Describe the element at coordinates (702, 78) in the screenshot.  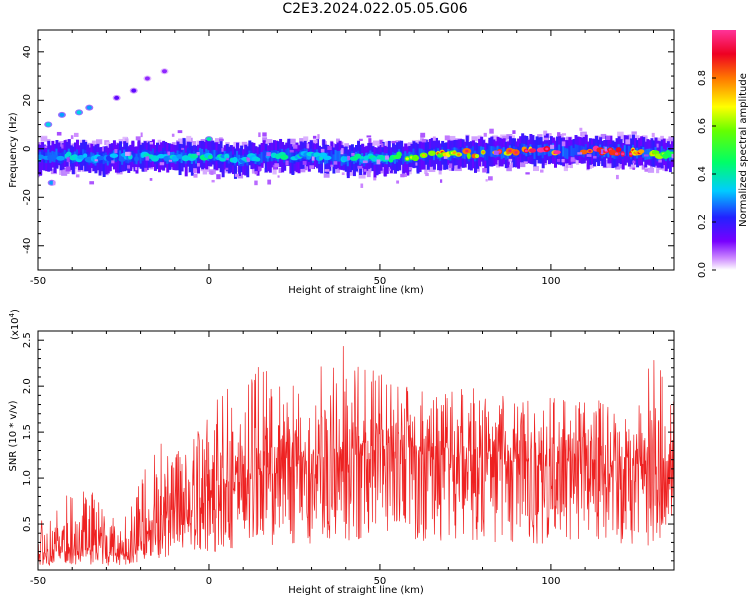
I see `colorbar-tick-label: 0.8` at that location.